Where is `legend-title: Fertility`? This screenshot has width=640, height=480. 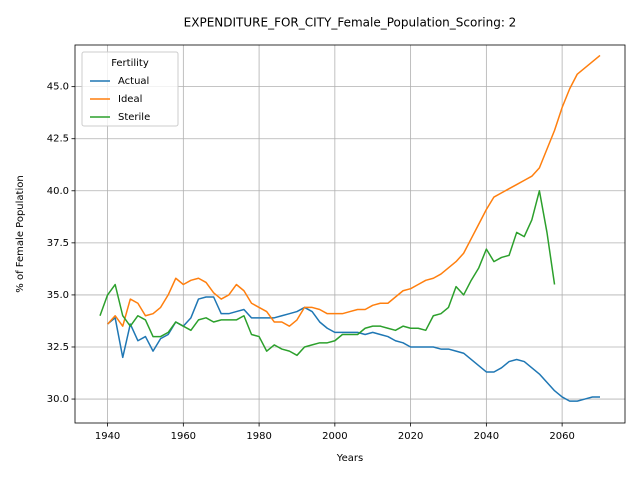 legend-title: Fertility is located at coordinates (130, 63).